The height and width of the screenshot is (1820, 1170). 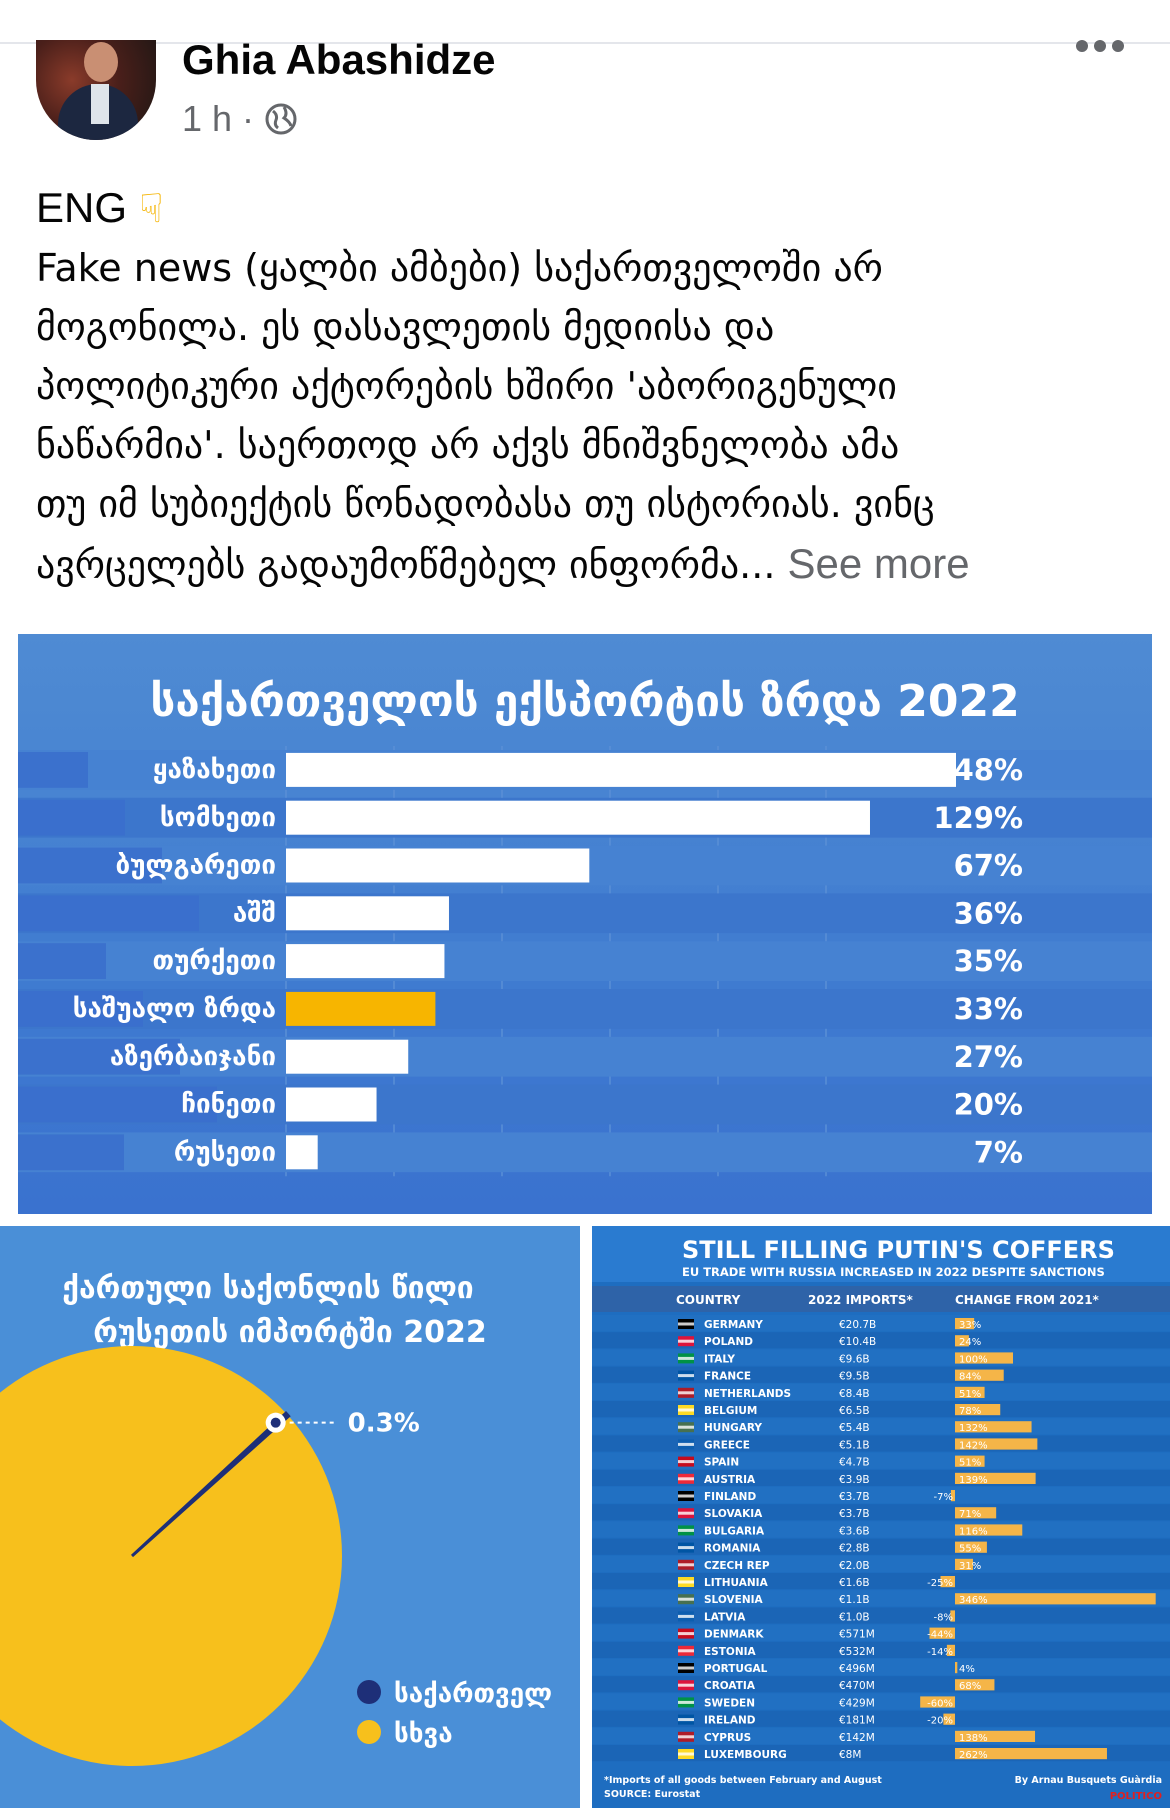 I want to click on column-header: CHANGE FROM 2021*, so click(x=1027, y=1300).